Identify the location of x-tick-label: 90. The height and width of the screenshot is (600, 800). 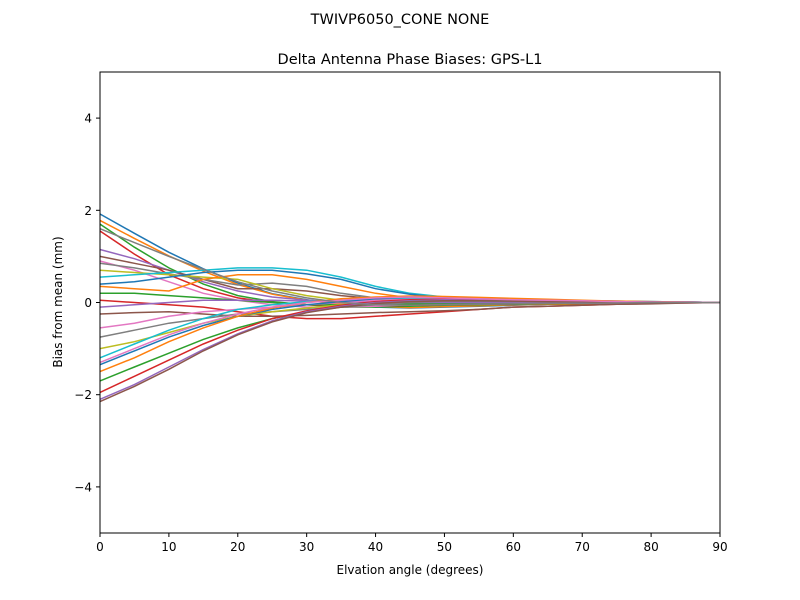
(719, 547).